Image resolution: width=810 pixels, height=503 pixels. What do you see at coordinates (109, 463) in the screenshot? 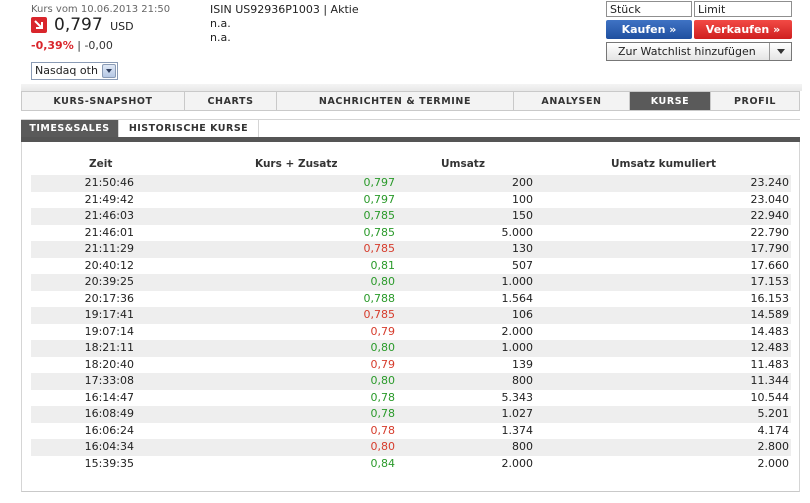
I see `trade-time: 15:39:35` at bounding box center [109, 463].